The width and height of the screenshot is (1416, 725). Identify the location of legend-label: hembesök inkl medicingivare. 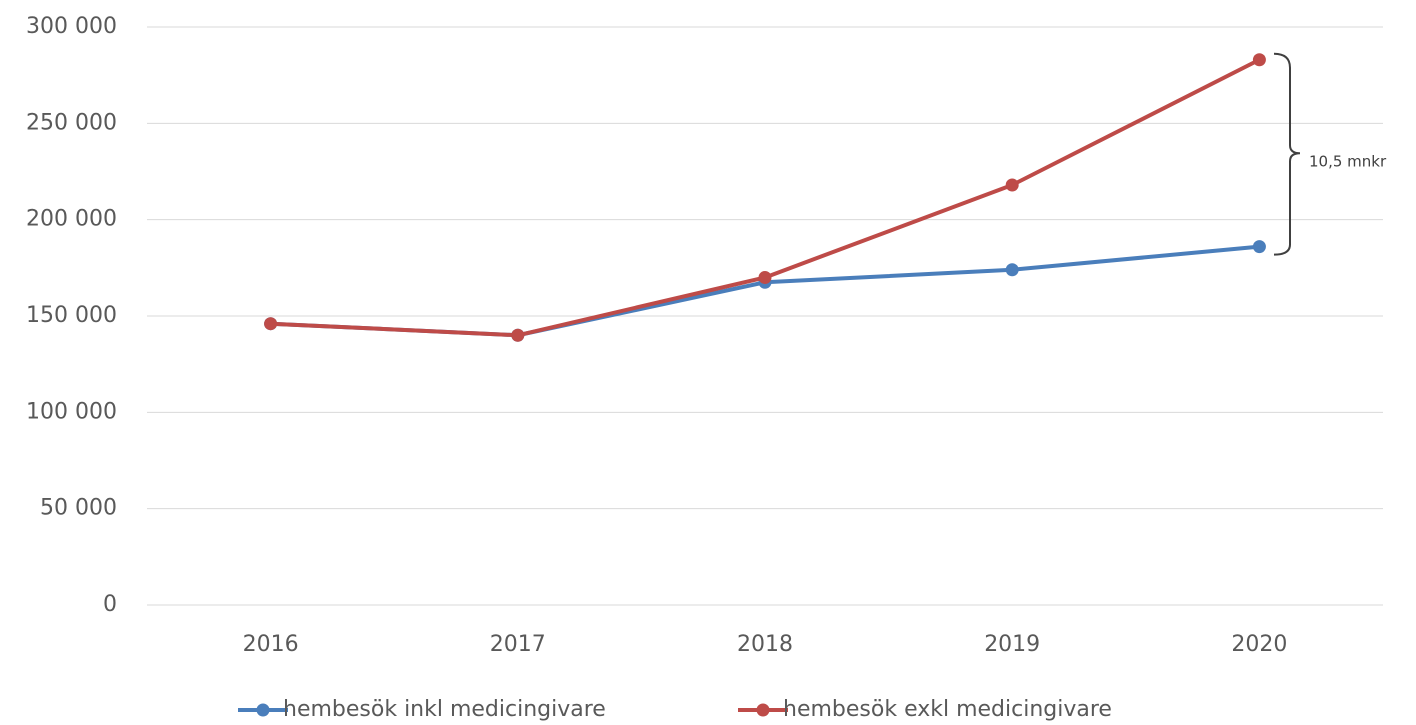
(444, 709).